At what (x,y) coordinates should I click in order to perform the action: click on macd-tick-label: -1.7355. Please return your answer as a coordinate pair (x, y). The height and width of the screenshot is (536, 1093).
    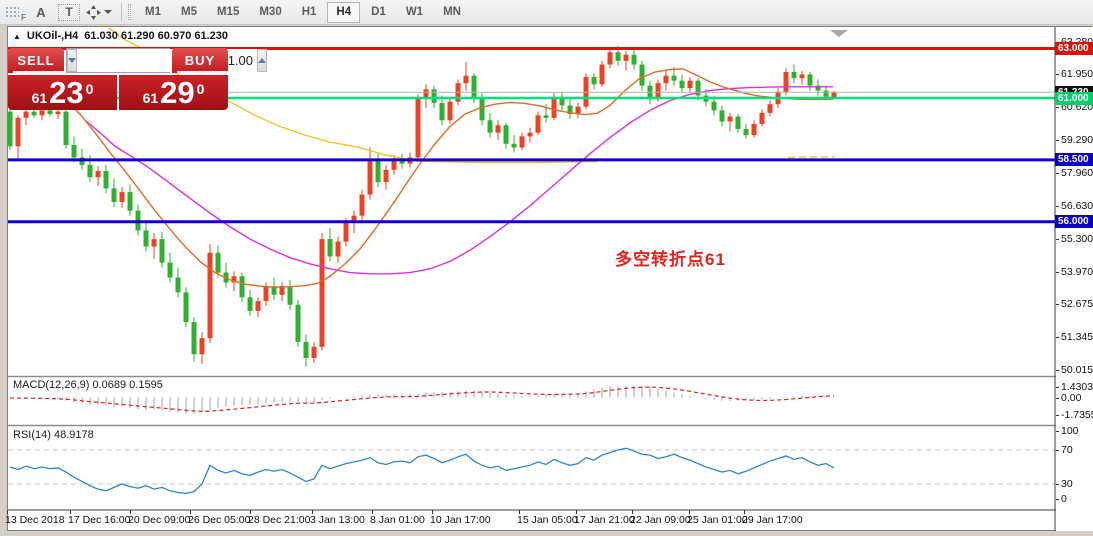
    Looking at the image, I should click on (1077, 415).